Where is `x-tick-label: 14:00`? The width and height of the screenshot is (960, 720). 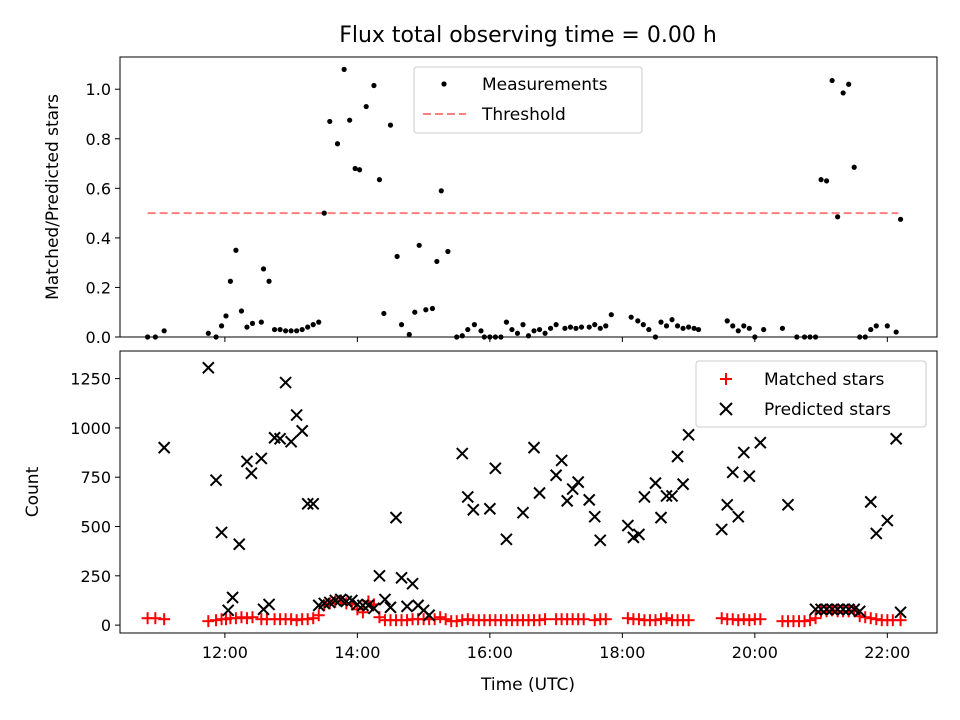
x-tick-label: 14:00 is located at coordinates (357, 652).